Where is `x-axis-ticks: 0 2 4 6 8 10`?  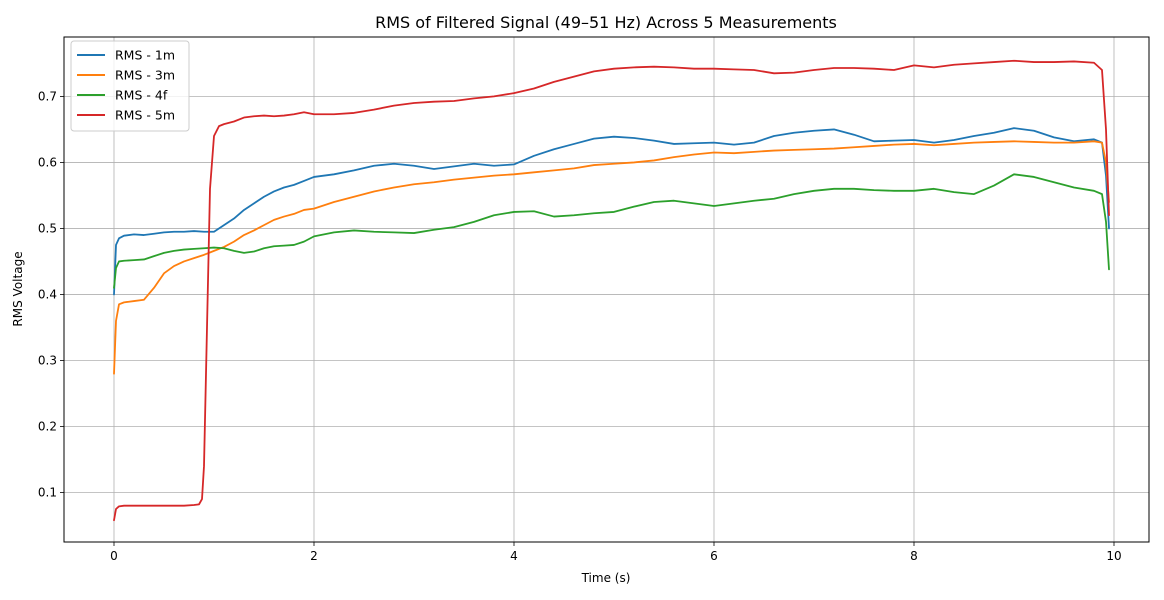 x-axis-ticks: 0 2 4 6 8 10 is located at coordinates (616, 552).